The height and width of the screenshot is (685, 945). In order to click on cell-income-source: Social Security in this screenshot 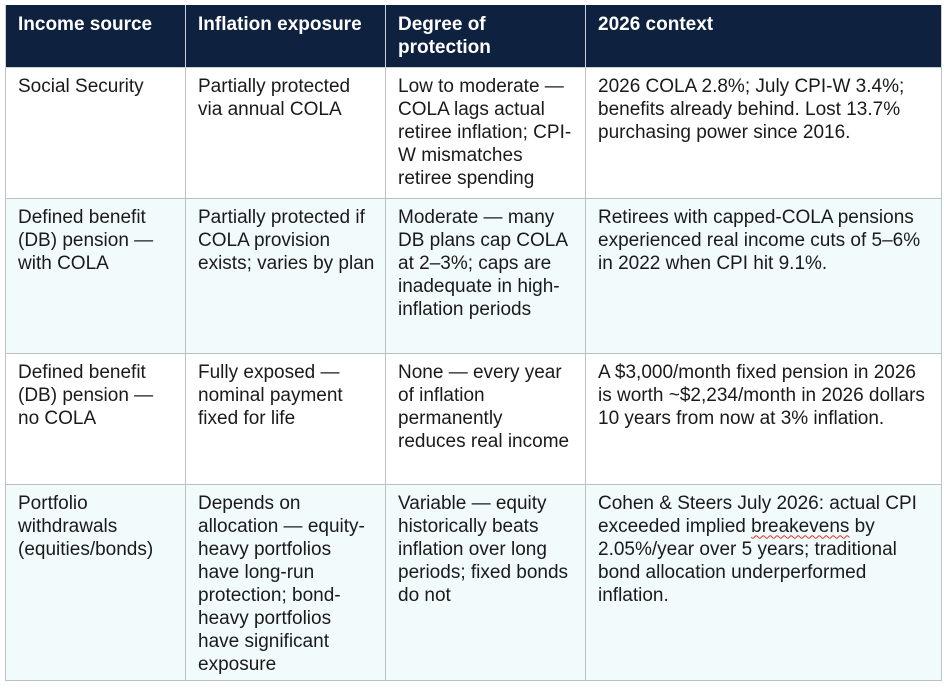, I will do `click(95, 132)`.